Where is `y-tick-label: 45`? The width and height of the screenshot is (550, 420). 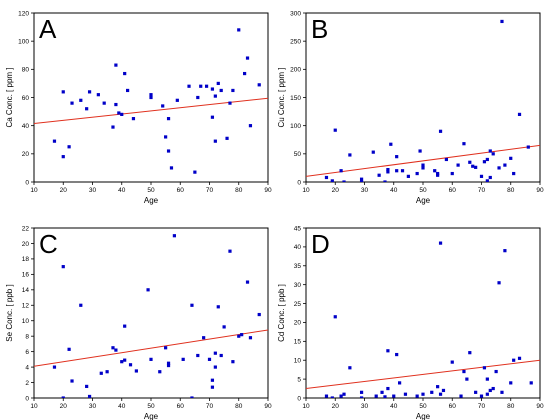
y-tick-label: 45 is located at coordinates (298, 228).